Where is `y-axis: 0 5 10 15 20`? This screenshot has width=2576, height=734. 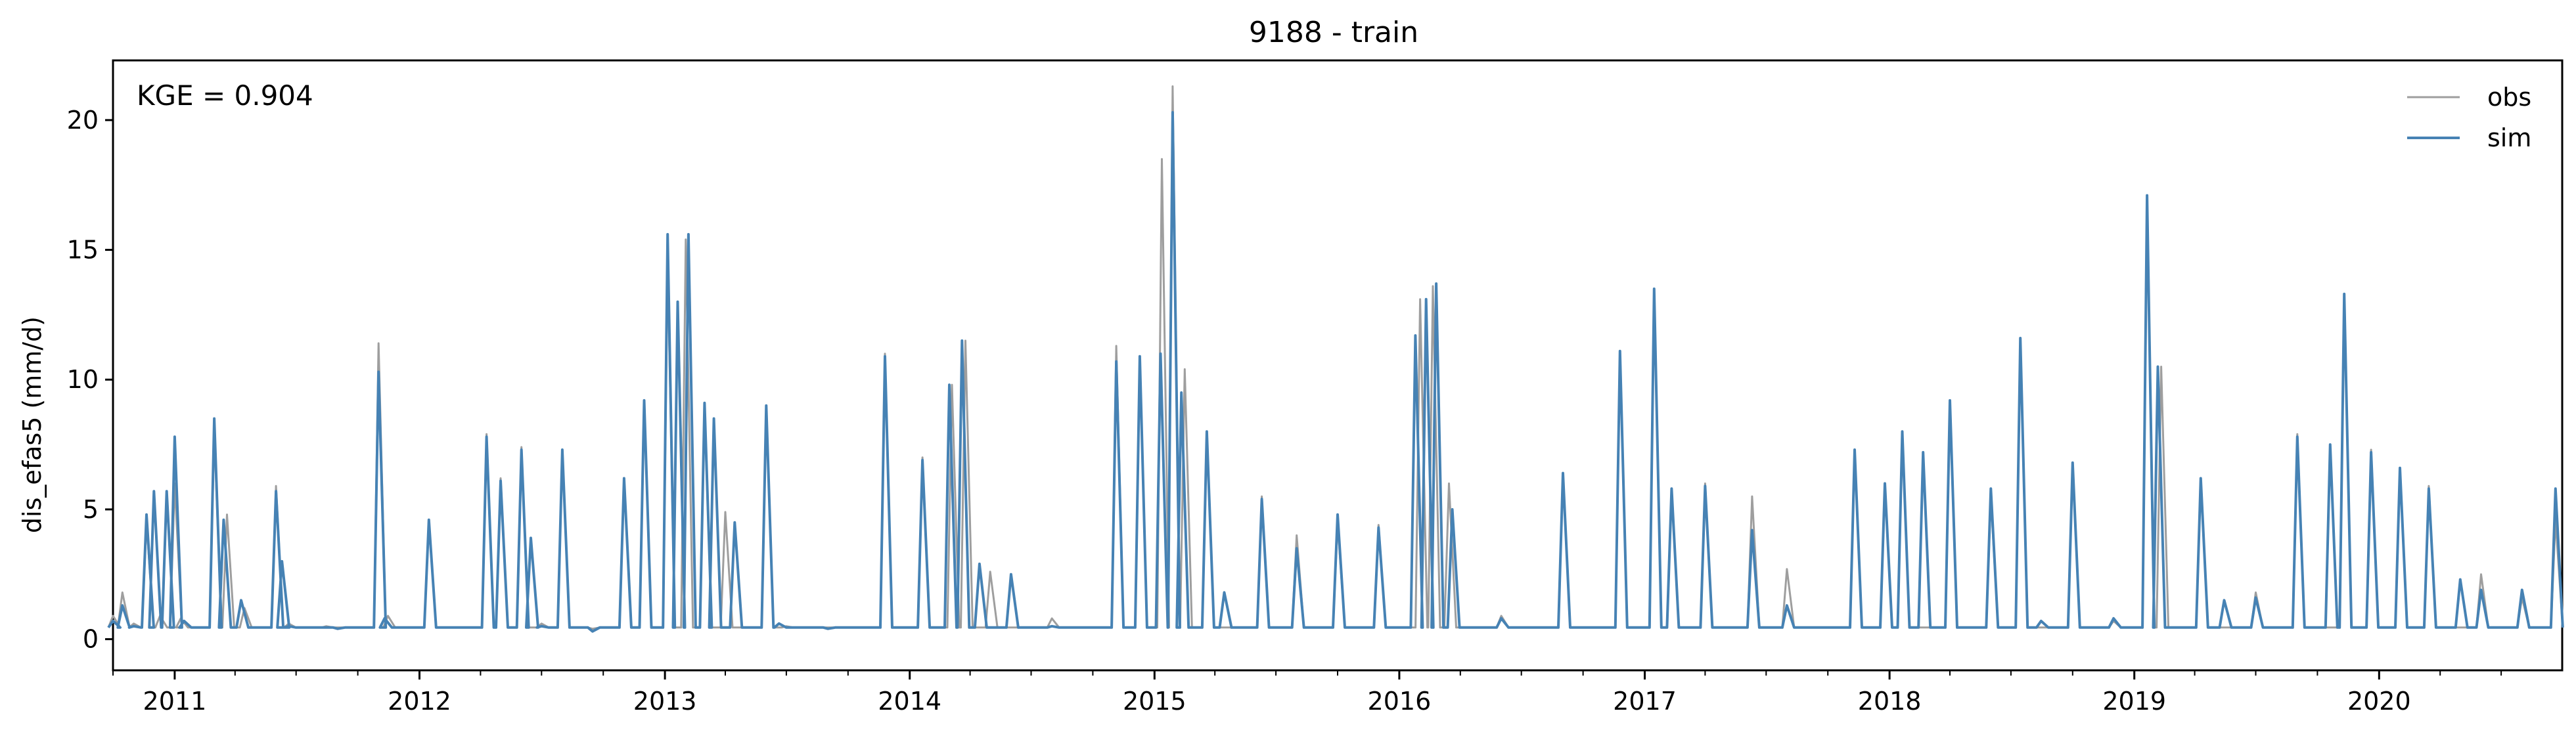
y-axis: 0 5 10 15 20 is located at coordinates (90, 380).